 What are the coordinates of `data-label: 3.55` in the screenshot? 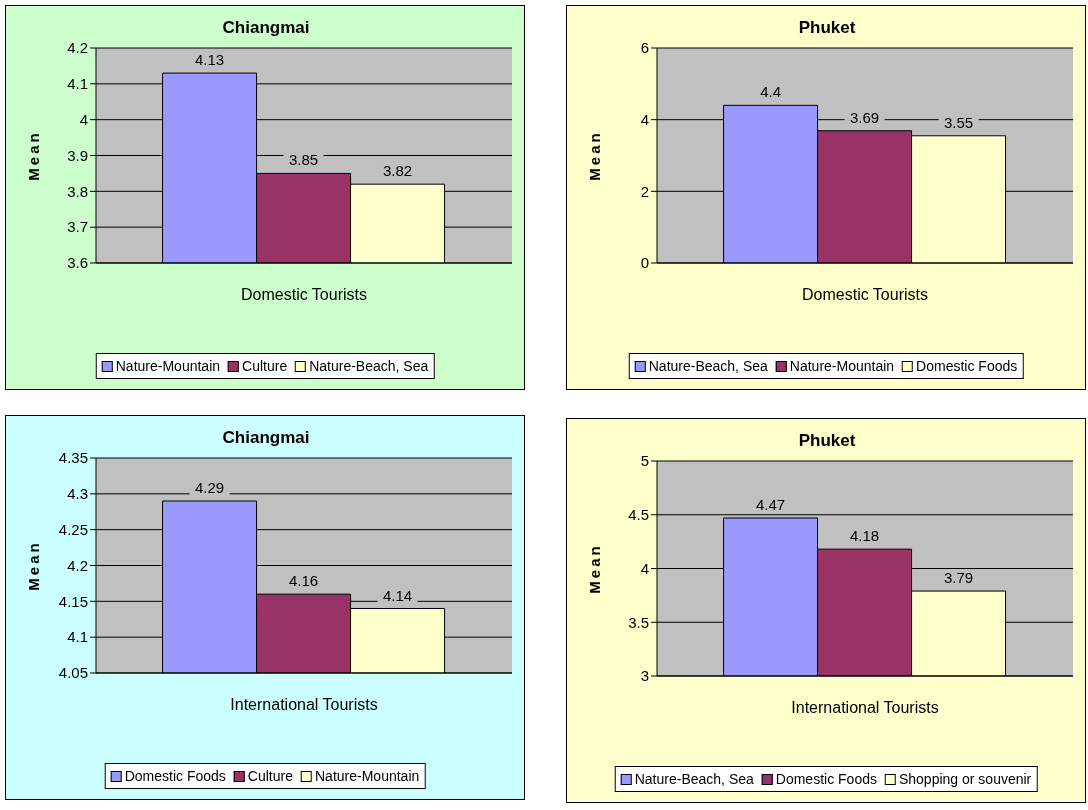 It's located at (958, 122).